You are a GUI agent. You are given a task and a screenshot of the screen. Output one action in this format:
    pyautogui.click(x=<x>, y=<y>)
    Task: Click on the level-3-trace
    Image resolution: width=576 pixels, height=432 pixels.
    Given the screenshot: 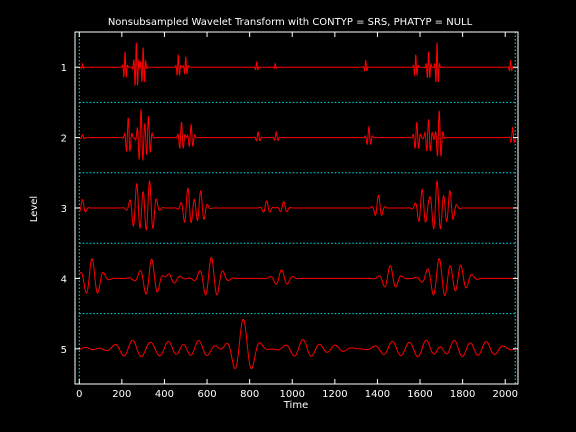 What is the action you would take?
    pyautogui.click(x=297, y=205)
    